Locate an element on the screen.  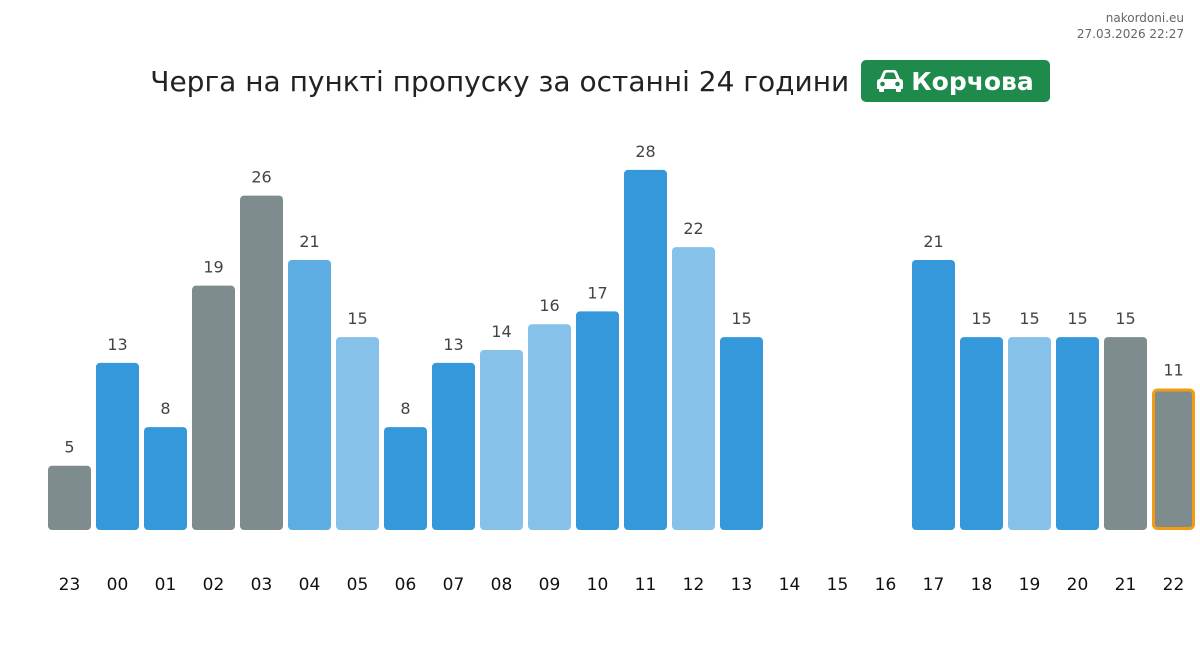
x-tick-14: 14 is located at coordinates (790, 585).